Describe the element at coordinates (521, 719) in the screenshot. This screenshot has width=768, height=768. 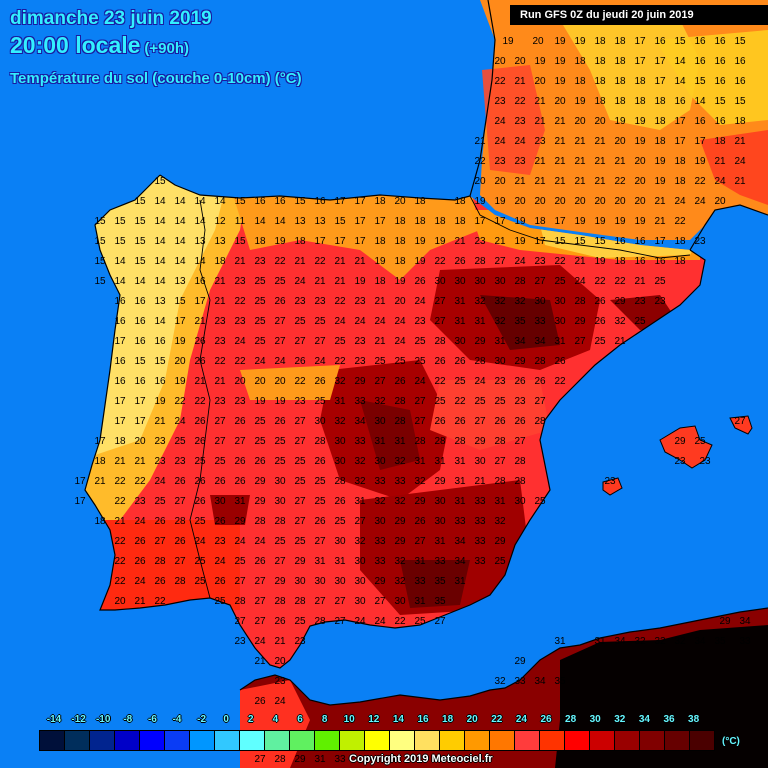
I see `legend-tick-label: 24` at that location.